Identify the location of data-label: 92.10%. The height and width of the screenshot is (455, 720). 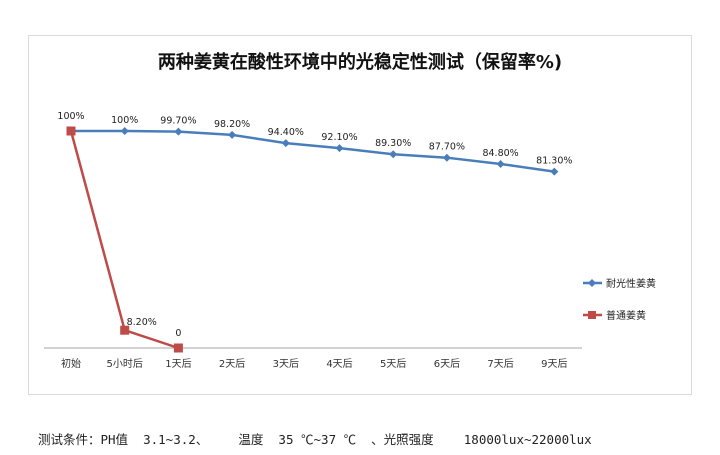
(339, 137).